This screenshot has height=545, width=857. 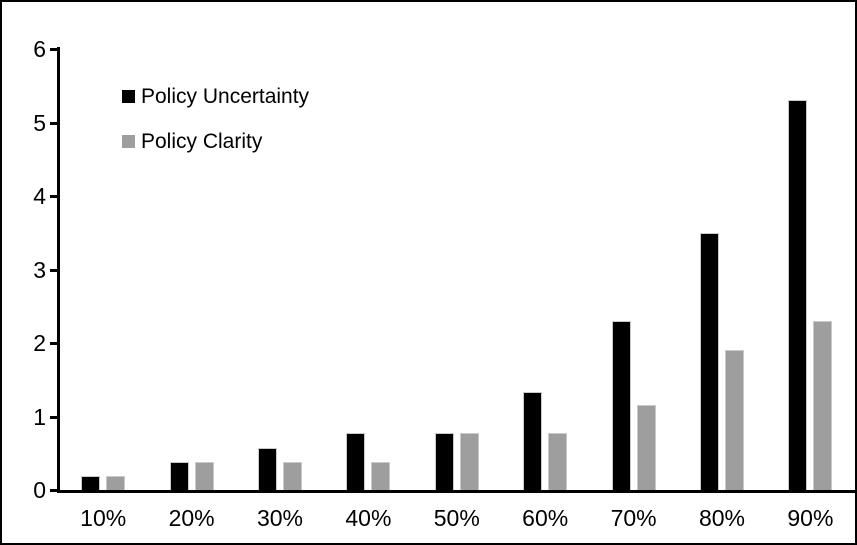 What do you see at coordinates (39, 122) in the screenshot?
I see `y-tick-label-5: 5` at bounding box center [39, 122].